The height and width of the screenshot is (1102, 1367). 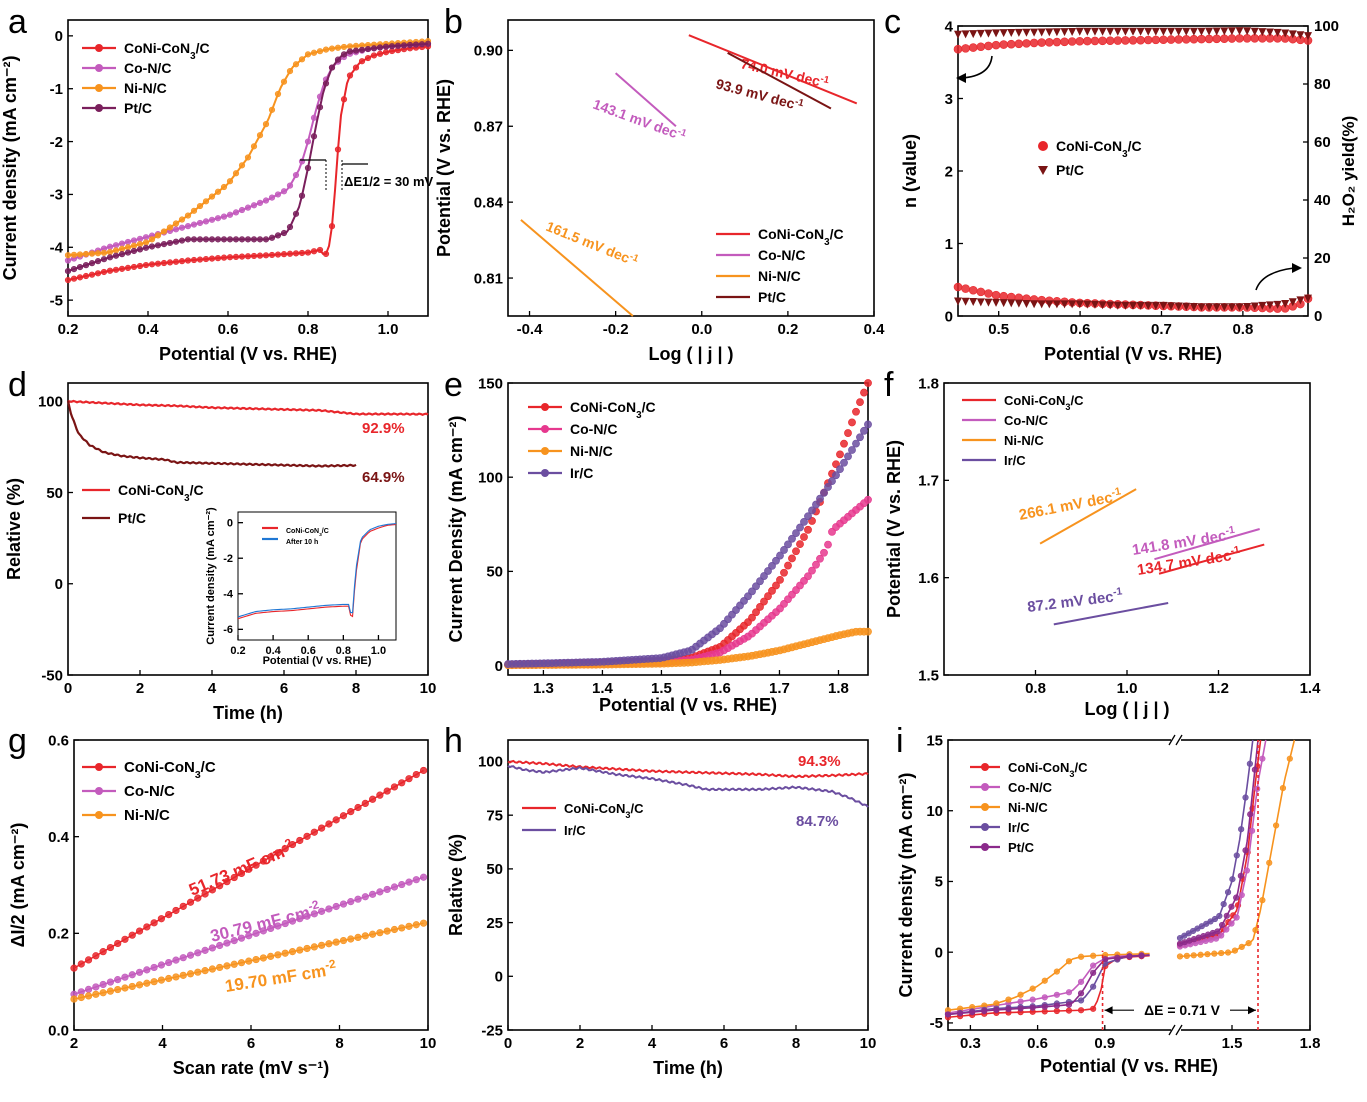 I want to click on panel-letter: c, so click(x=892, y=22).